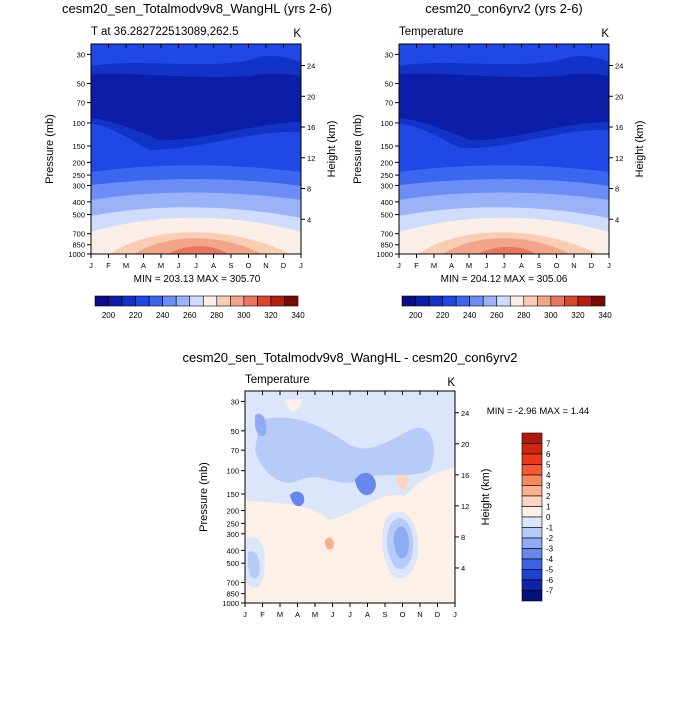 Image resolution: width=700 pixels, height=705 pixels. I want to click on x-tick-label: D, so click(284, 265).